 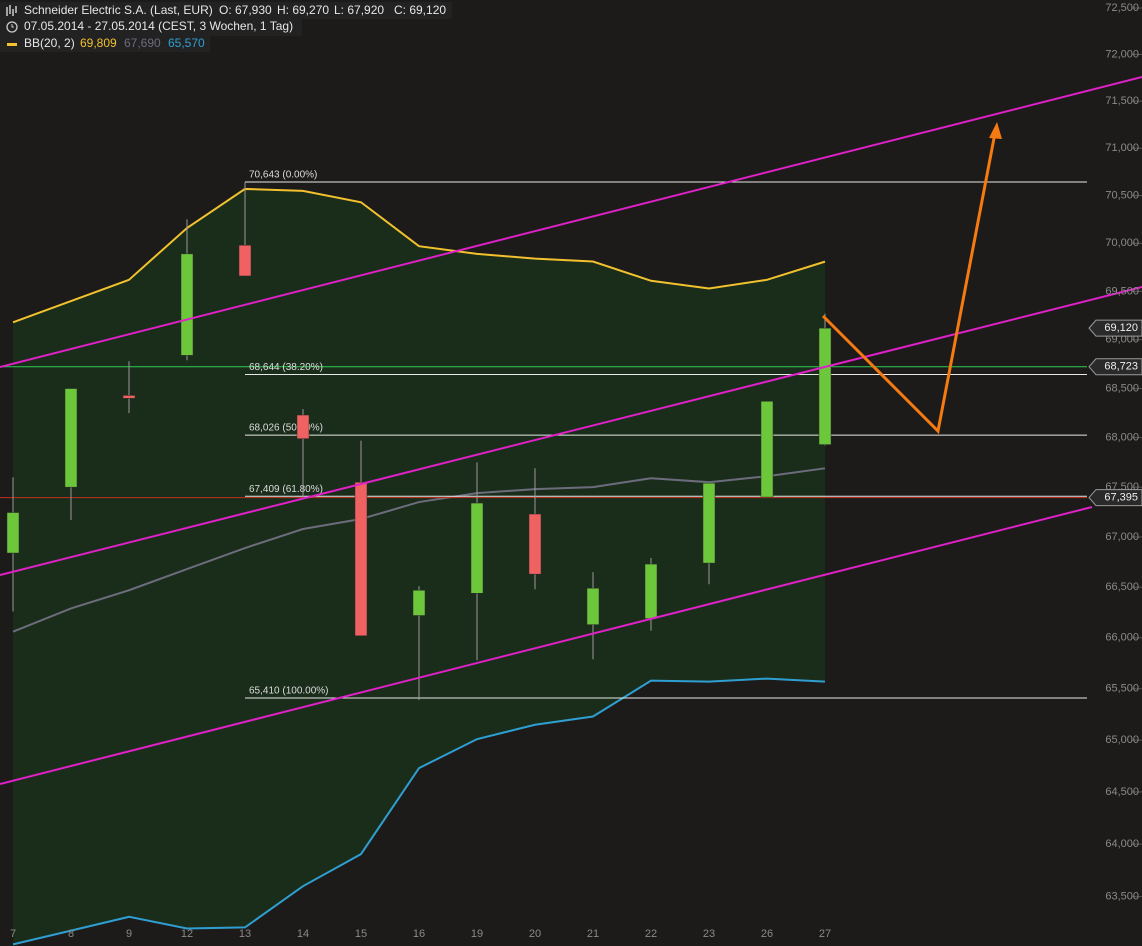 What do you see at coordinates (651, 934) in the screenshot?
I see `x-tick-label: 22` at bounding box center [651, 934].